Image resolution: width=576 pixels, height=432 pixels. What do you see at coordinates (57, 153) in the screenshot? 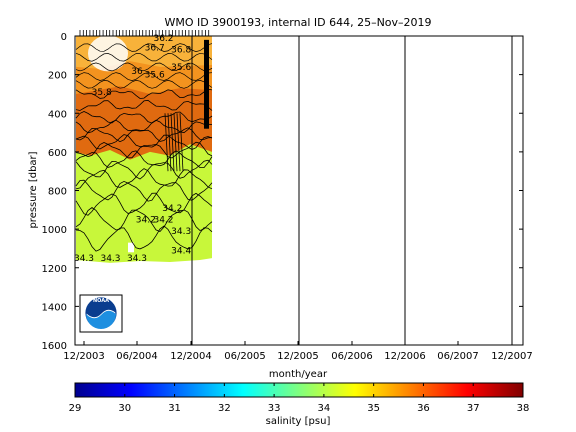
I see `y-tick-label: 600` at bounding box center [57, 153].